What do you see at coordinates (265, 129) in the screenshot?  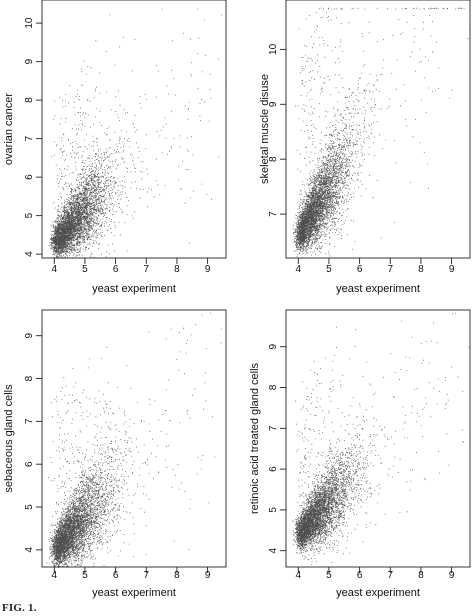 I see `y-axis-label: skeletal muscle disuse` at bounding box center [265, 129].